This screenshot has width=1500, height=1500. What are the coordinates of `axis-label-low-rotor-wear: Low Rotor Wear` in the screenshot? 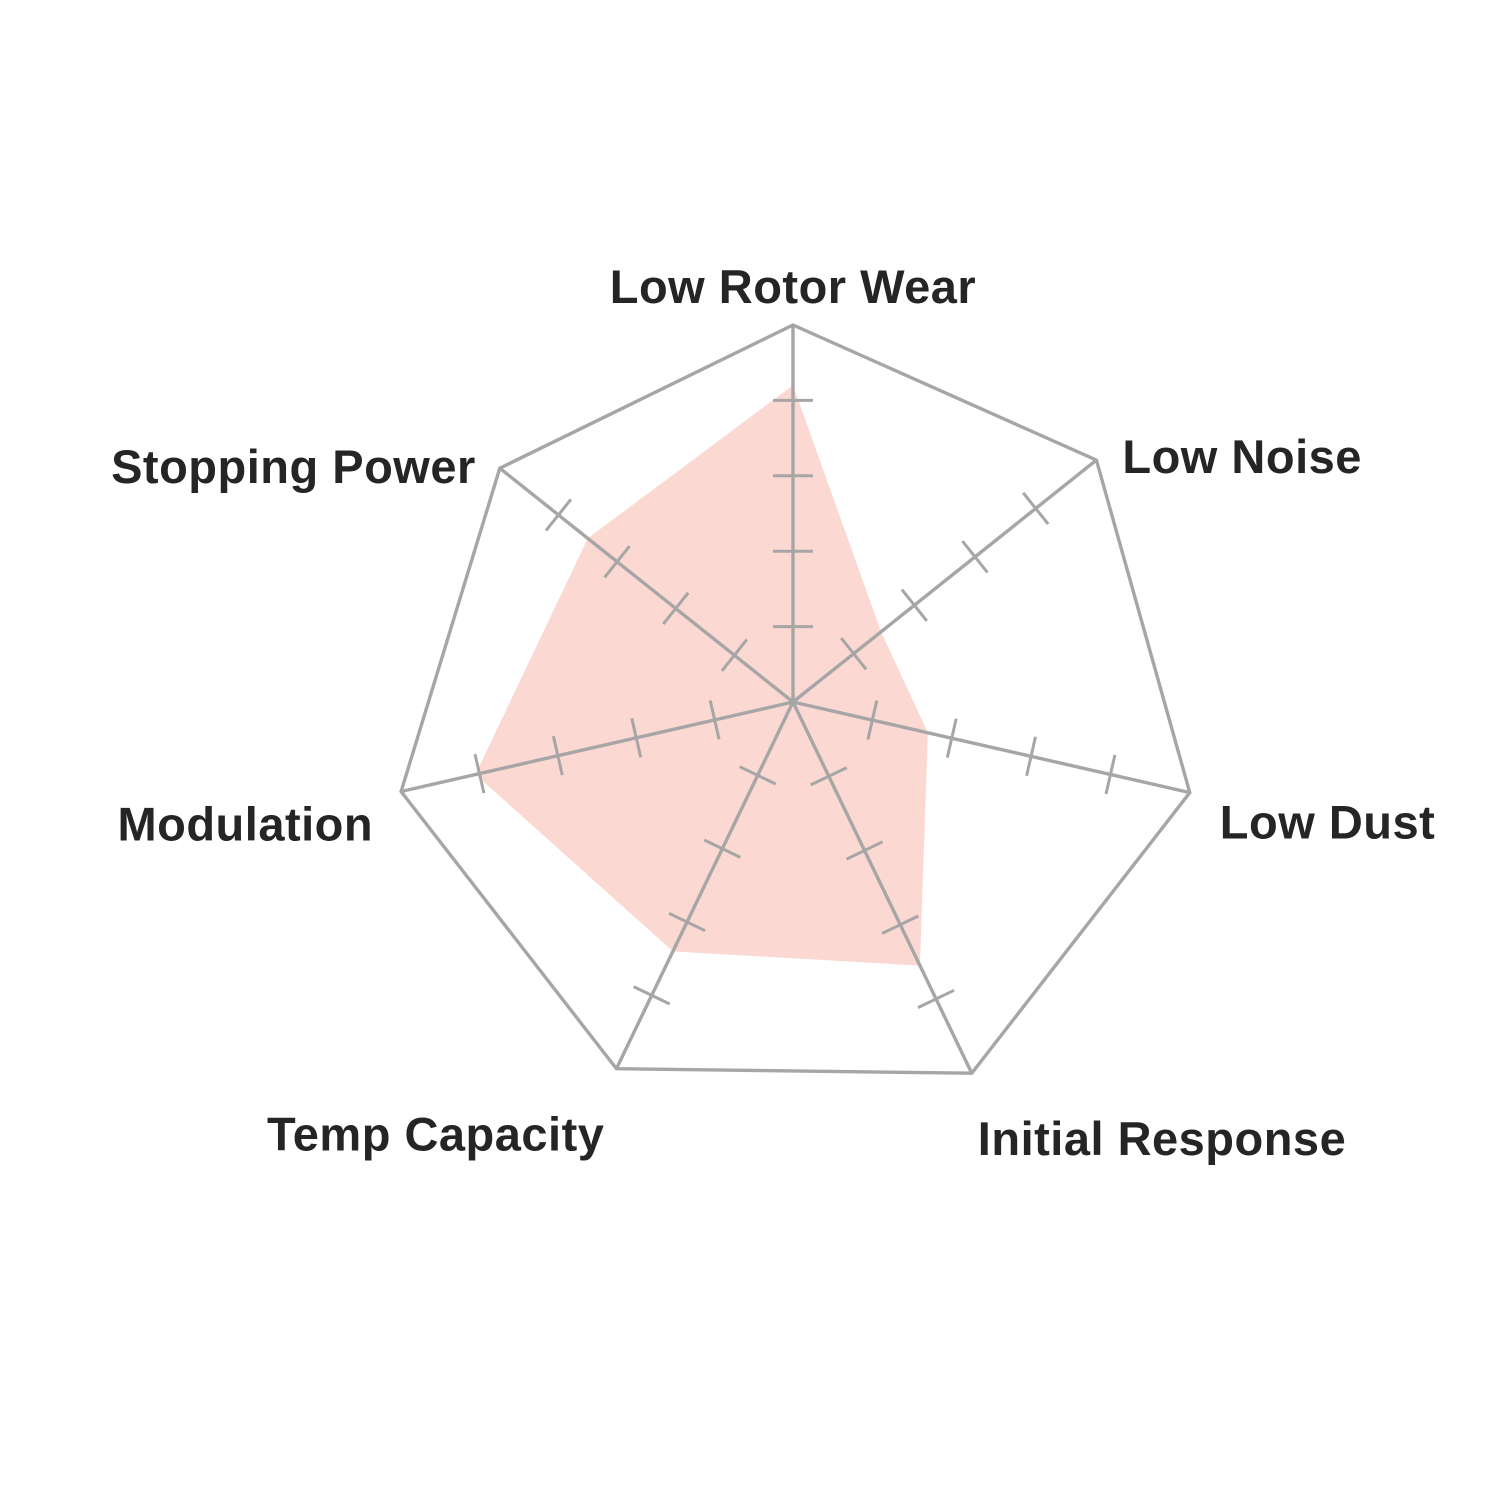 It's located at (793, 286).